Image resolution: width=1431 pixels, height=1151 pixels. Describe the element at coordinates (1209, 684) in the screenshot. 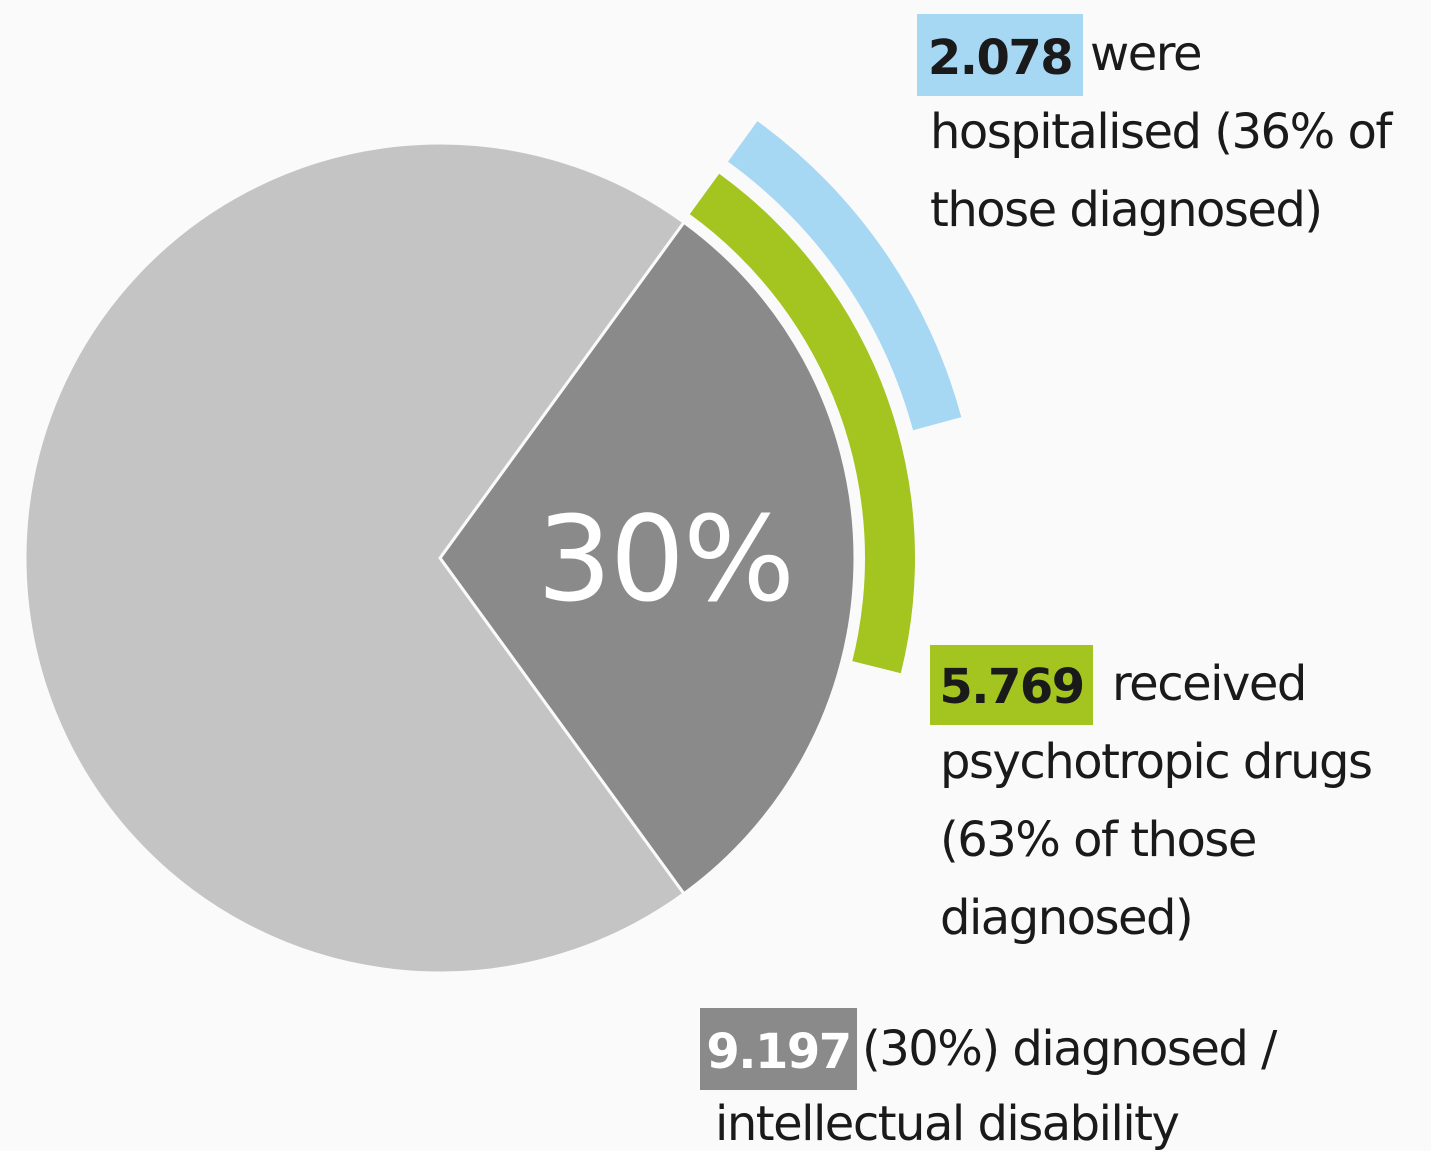

I see `drugs-text: received` at that location.